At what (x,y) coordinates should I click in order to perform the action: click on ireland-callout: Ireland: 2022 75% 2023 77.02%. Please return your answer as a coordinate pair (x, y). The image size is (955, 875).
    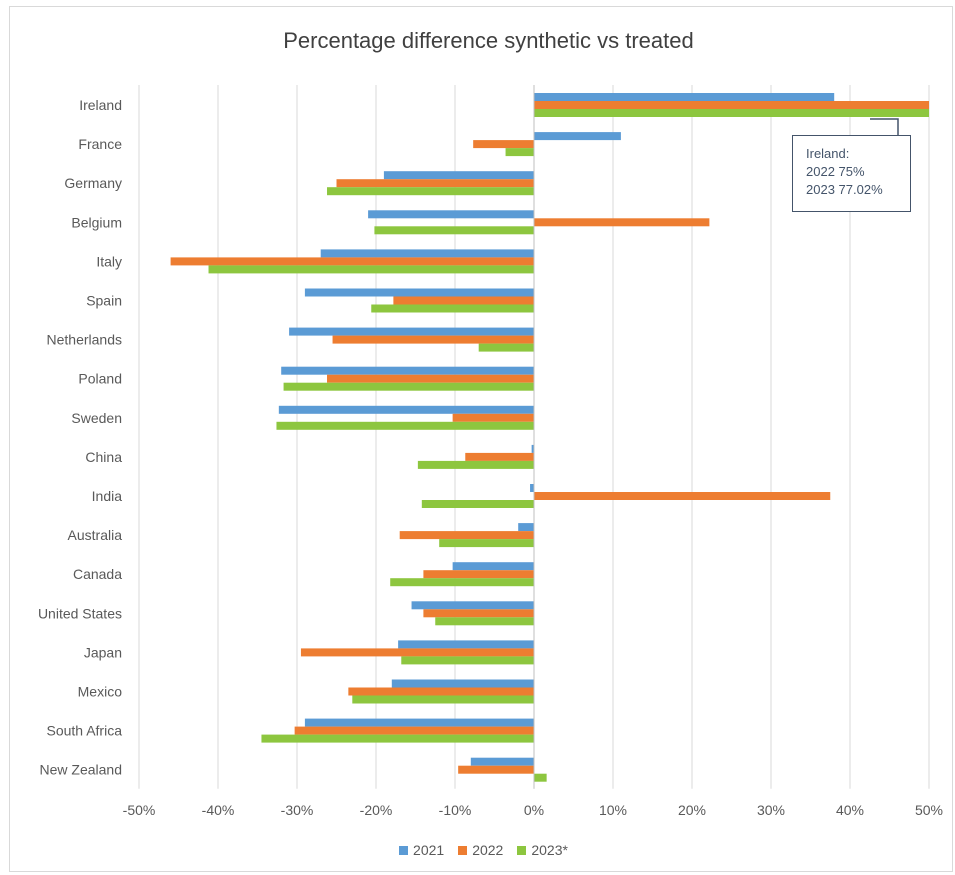
    Looking at the image, I should click on (851, 173).